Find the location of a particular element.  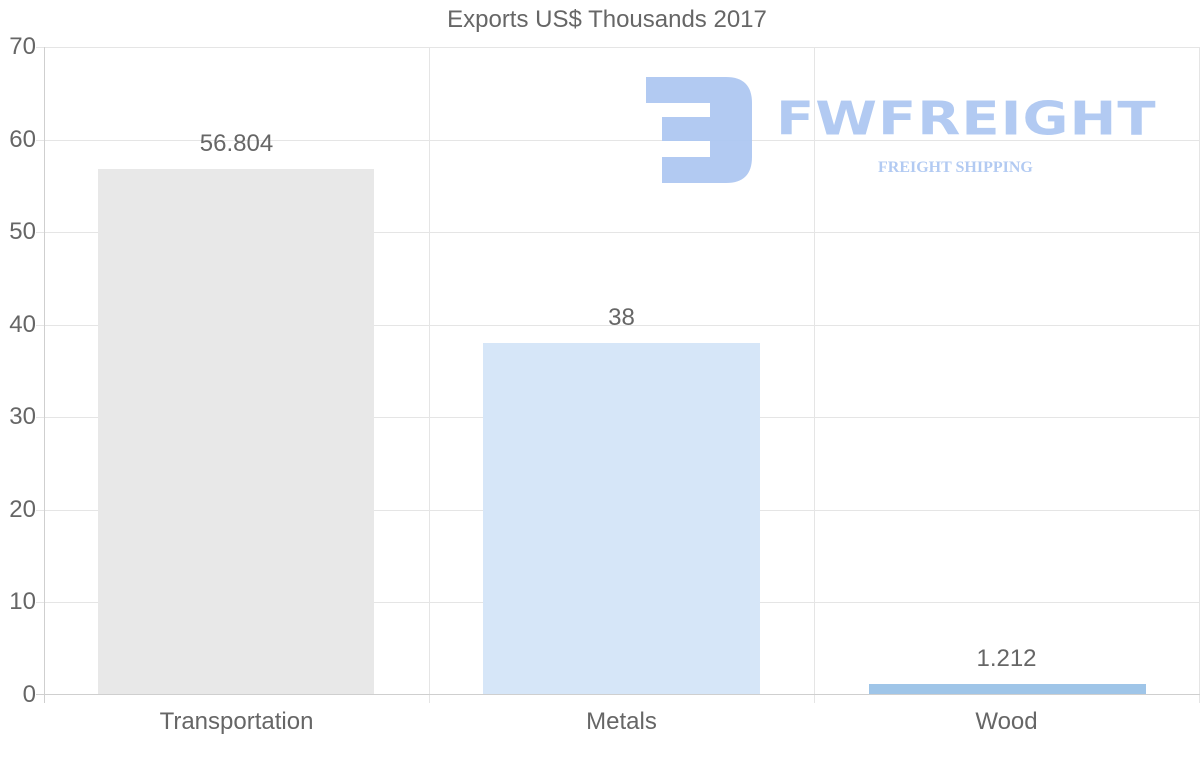

x-axis-line is located at coordinates (618, 694).